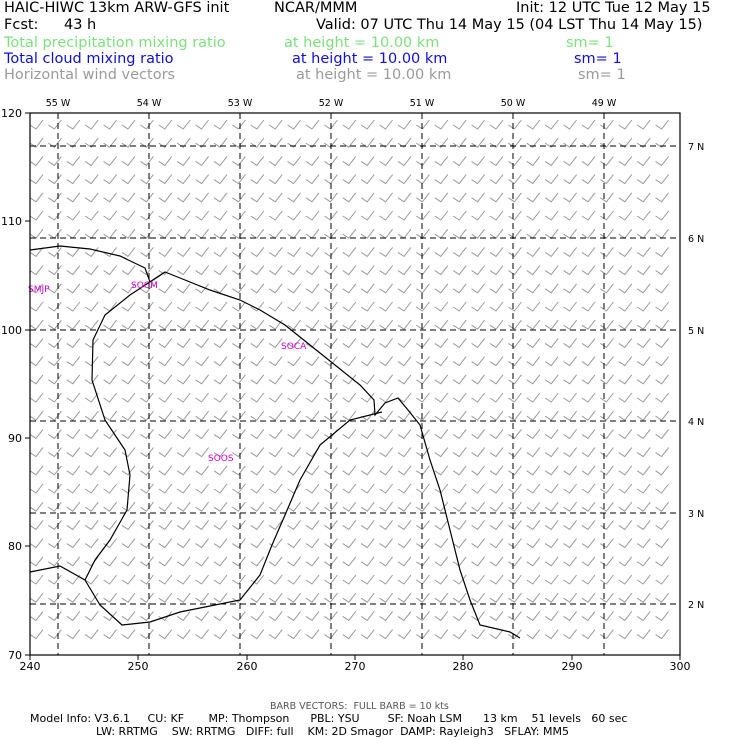  What do you see at coordinates (331, 103) in the screenshot?
I see `lon-label: 52 W` at bounding box center [331, 103].